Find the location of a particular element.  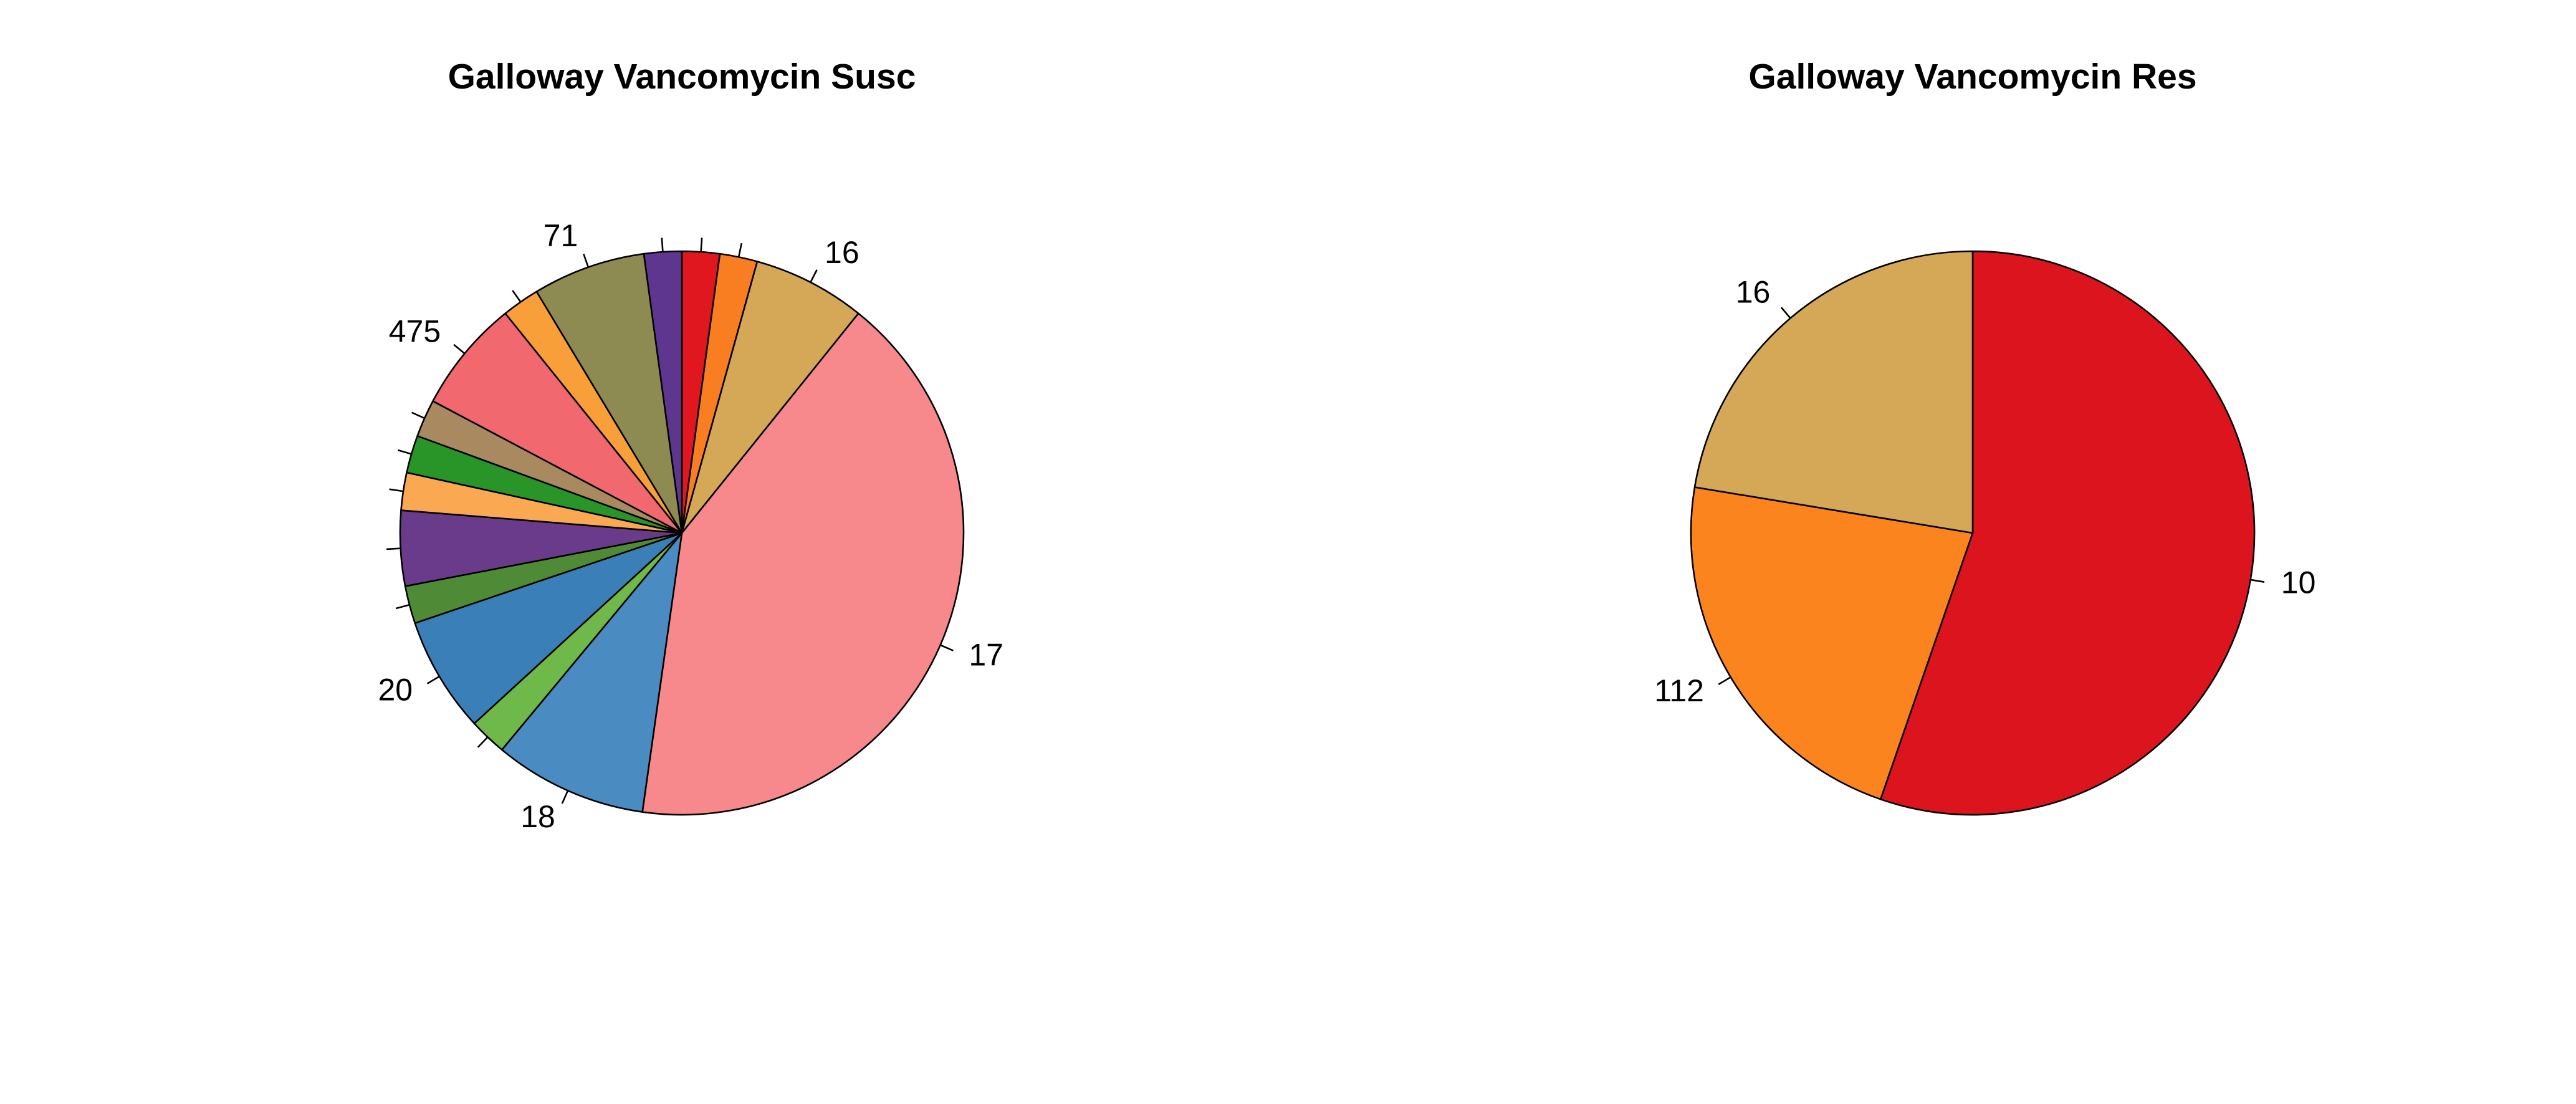

pie-label-0-3: 17 is located at coordinates (986, 655).